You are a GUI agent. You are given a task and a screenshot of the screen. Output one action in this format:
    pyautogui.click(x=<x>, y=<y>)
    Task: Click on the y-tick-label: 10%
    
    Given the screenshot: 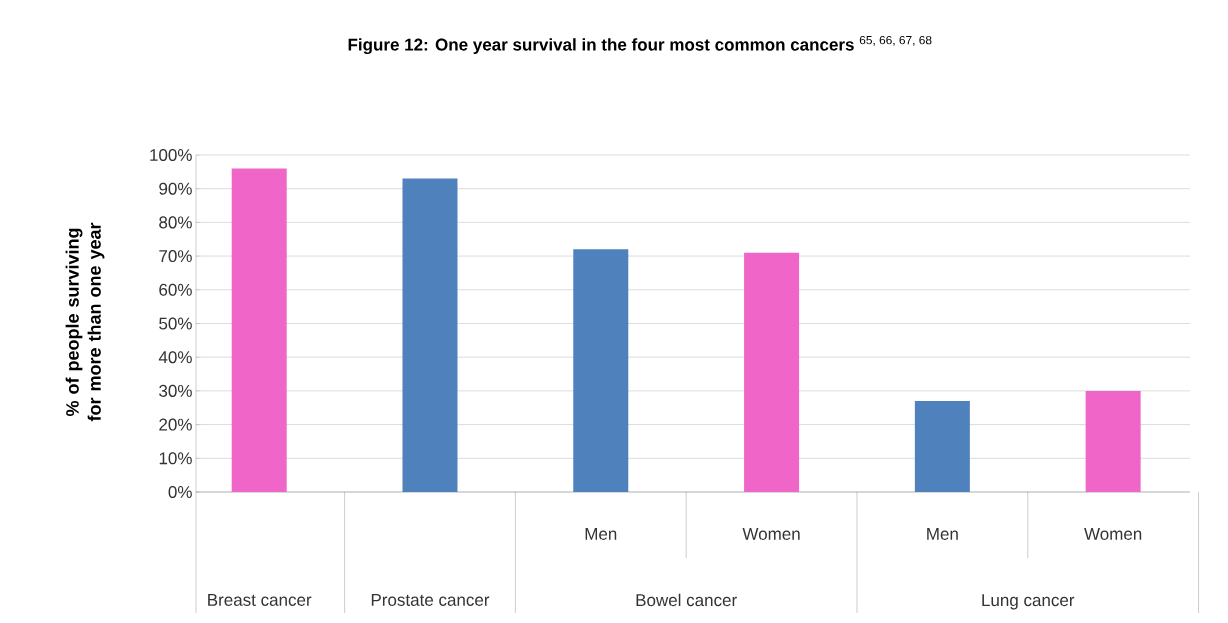 What is the action you would take?
    pyautogui.click(x=175, y=458)
    